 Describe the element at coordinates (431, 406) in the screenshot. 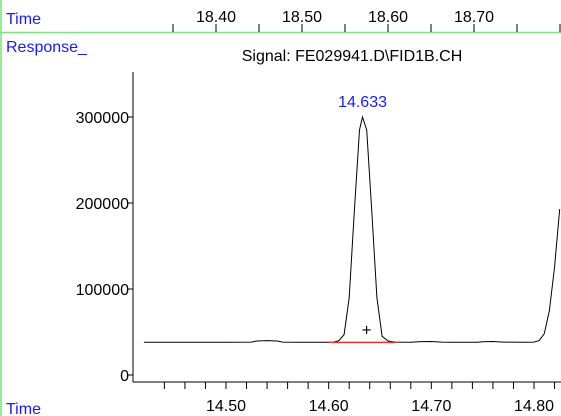

I see `x-tick-label: 14.70` at that location.